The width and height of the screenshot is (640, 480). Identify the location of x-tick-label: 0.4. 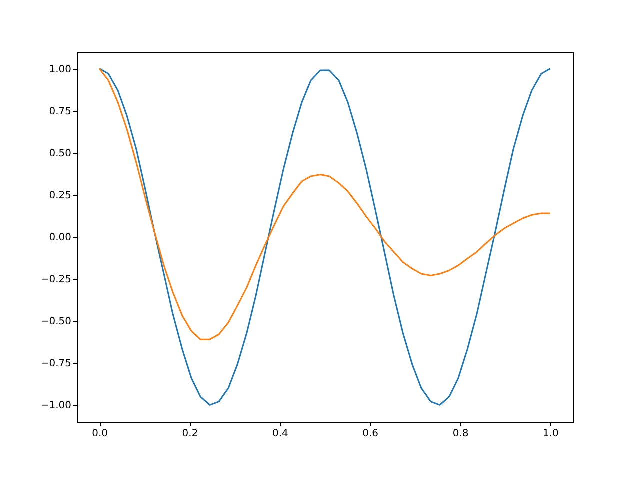
(280, 434).